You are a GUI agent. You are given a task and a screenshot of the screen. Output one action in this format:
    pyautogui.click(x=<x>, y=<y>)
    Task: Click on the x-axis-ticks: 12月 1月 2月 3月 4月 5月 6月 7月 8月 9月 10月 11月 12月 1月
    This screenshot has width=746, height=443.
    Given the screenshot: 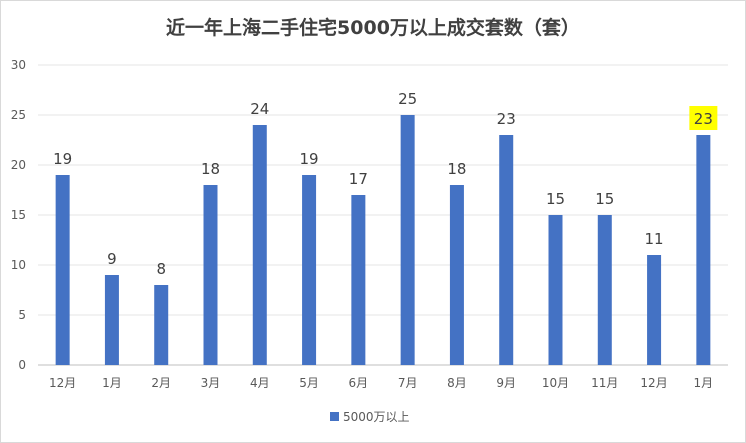 What is the action you would take?
    pyautogui.click(x=381, y=383)
    